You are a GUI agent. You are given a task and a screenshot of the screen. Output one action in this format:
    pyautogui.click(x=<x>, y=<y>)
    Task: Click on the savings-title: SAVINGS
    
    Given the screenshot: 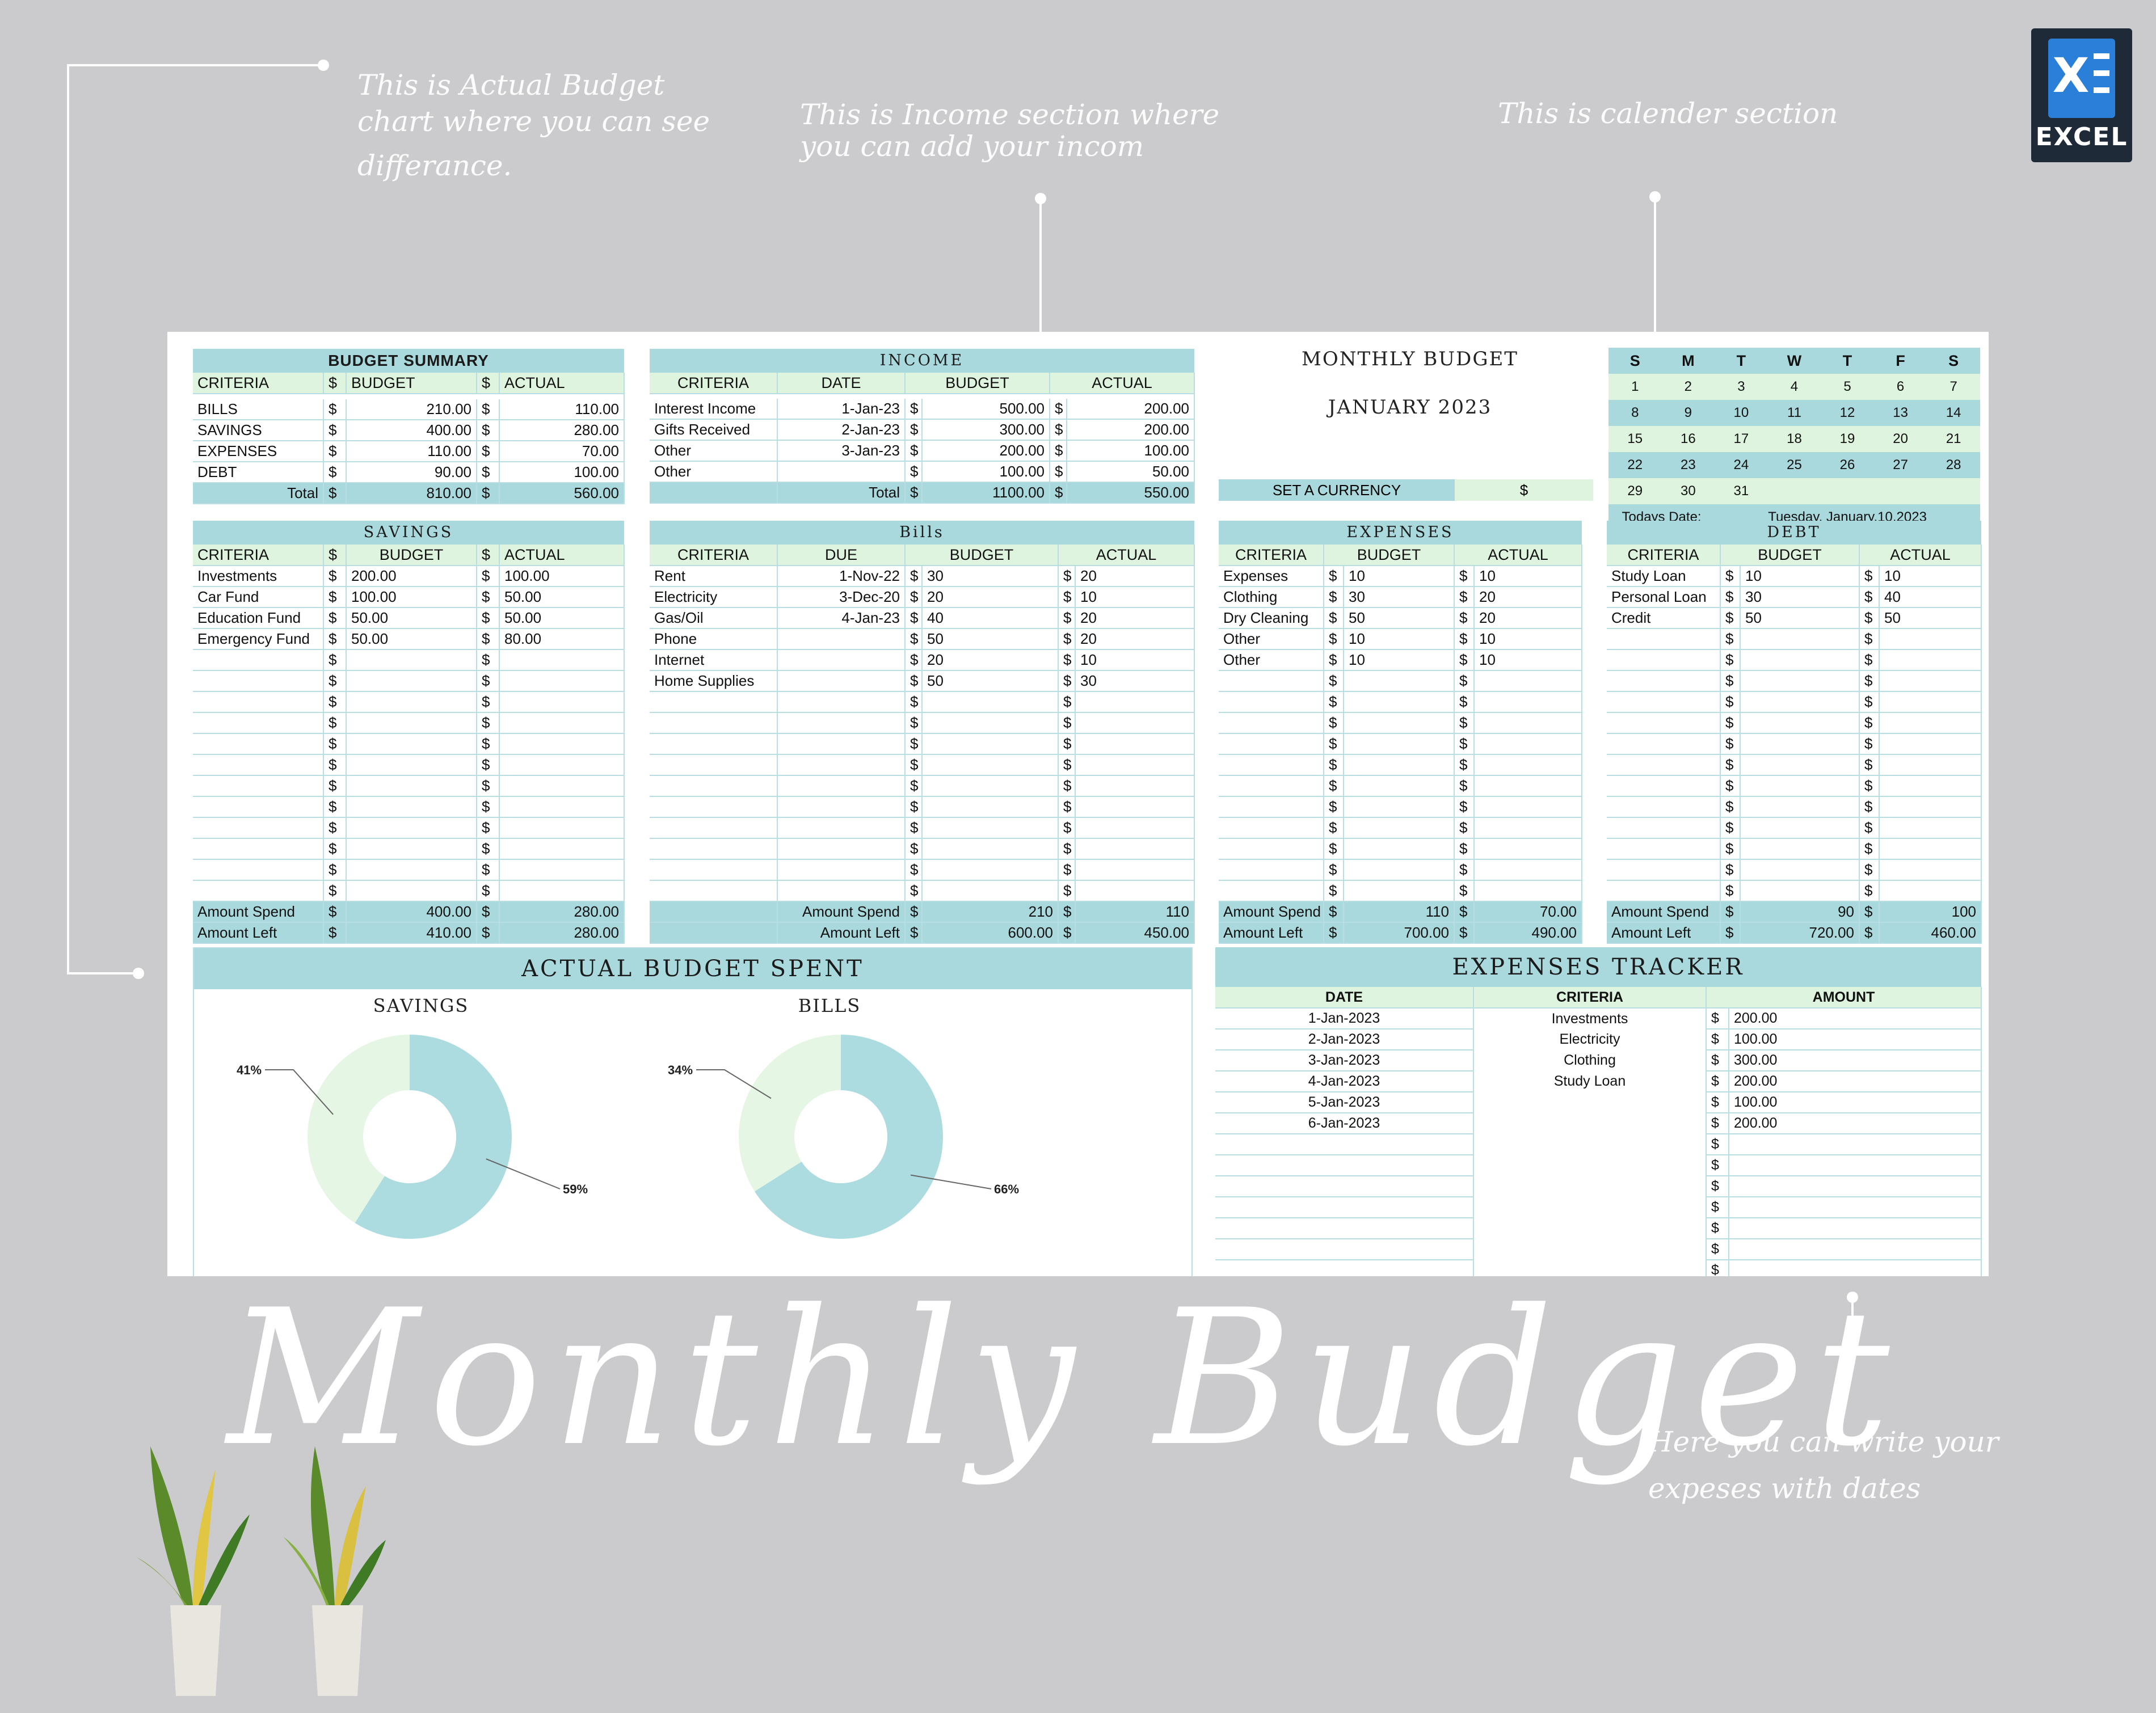 What is the action you would take?
    pyautogui.click(x=409, y=533)
    